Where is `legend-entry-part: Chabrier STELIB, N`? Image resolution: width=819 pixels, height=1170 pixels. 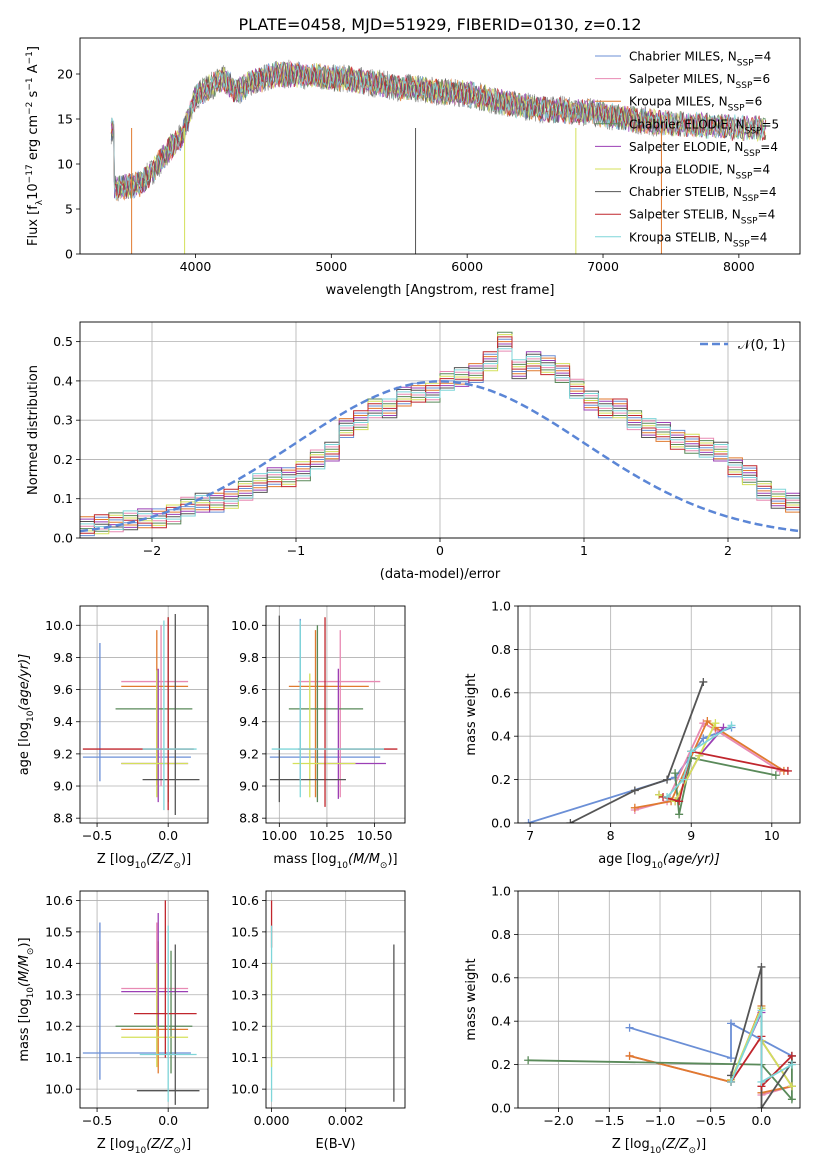 legend-entry-part: Chabrier STELIB, N is located at coordinates (685, 192).